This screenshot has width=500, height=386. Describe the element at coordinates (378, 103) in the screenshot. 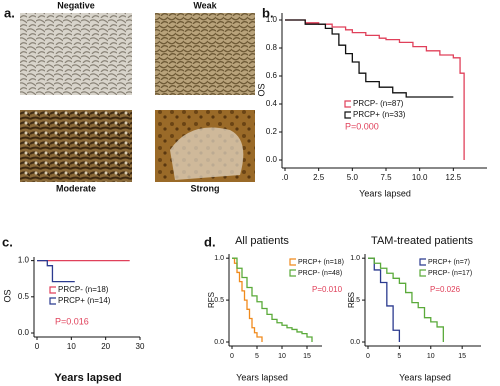

I see `legend-label: PRCP- (n=87)` at that location.